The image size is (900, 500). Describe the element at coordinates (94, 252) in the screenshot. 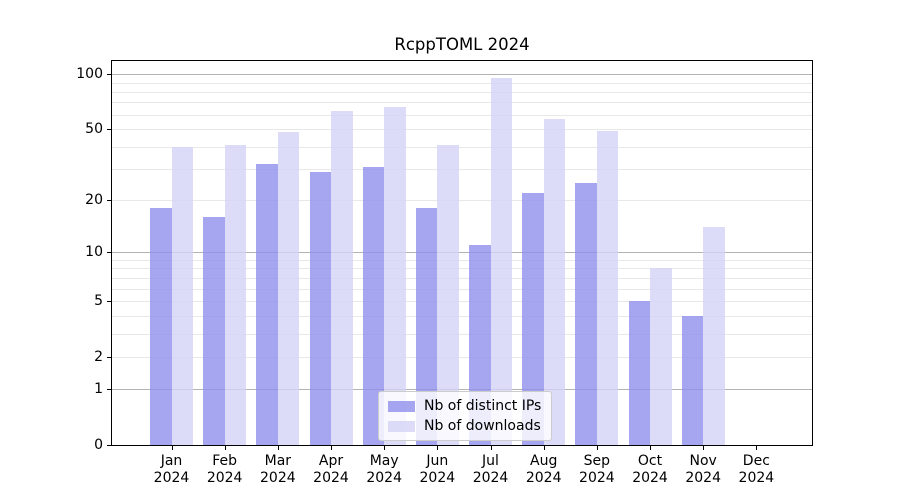

I see `y-tick-label-10: 10` at that location.